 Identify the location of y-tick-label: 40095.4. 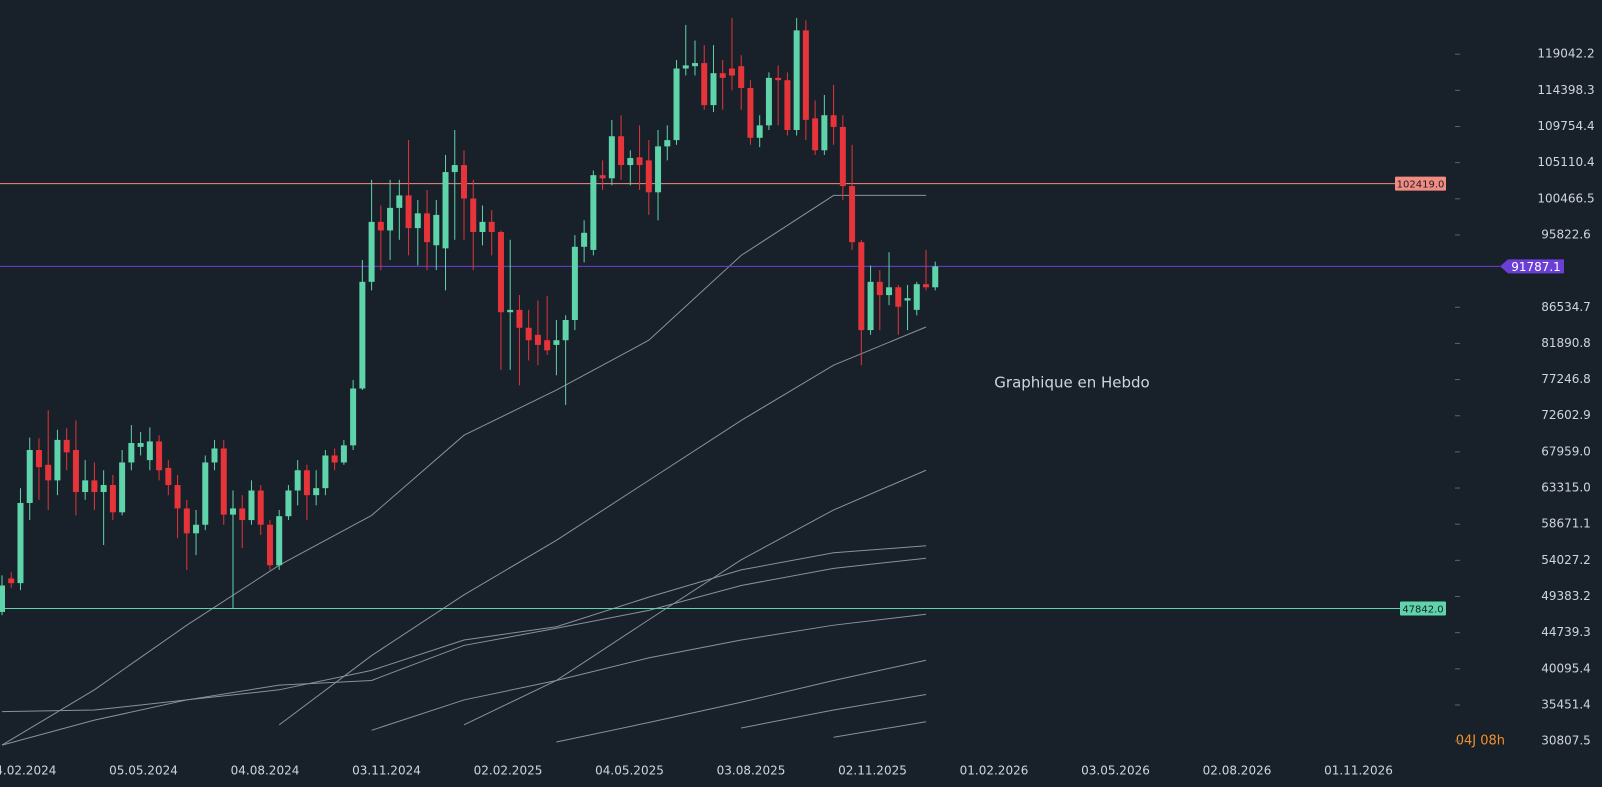
(1566, 668).